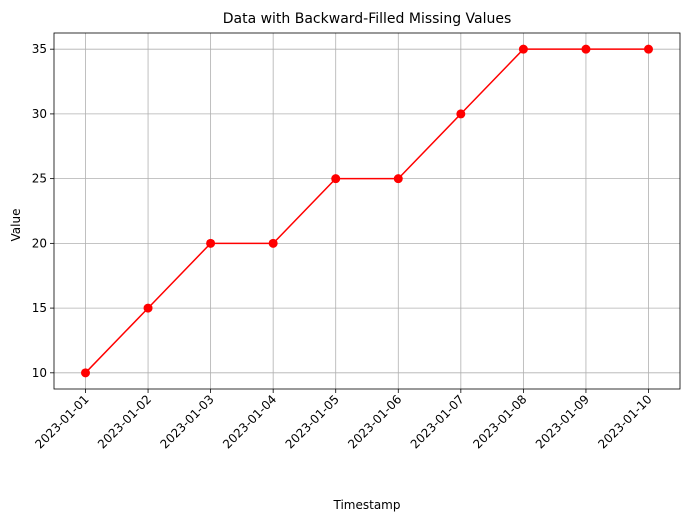 This screenshot has height=523, width=691. I want to click on y-tick-label: 15, so click(39, 308).